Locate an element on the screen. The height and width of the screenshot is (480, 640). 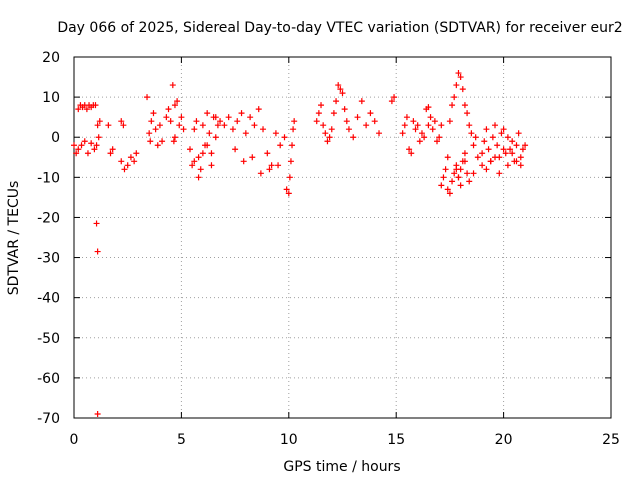
y-tick-label: -70 is located at coordinates (48, 419).